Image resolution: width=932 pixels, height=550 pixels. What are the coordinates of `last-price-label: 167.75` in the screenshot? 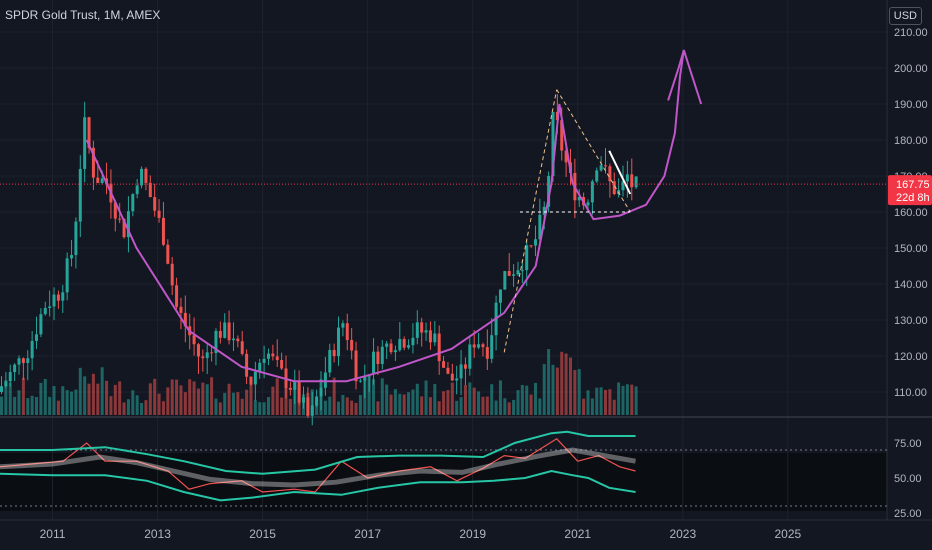 It's located at (913, 185).